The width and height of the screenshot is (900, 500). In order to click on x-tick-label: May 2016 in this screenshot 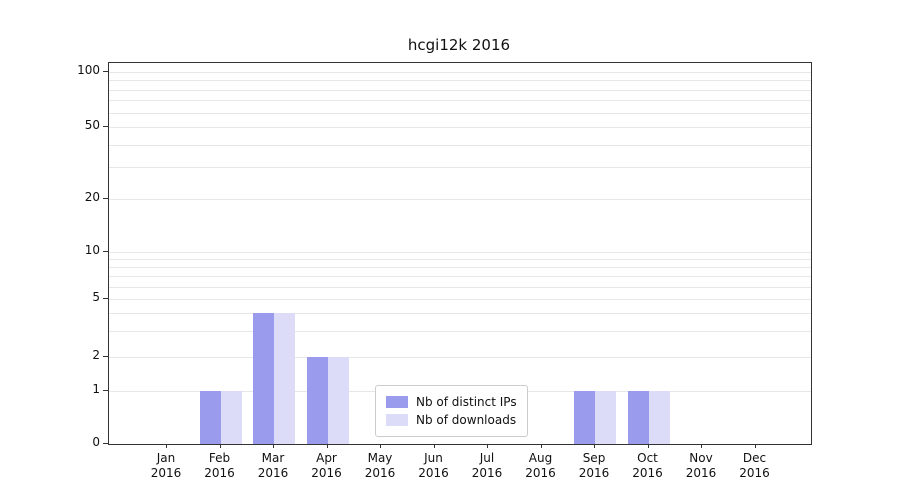, I will do `click(380, 466)`.